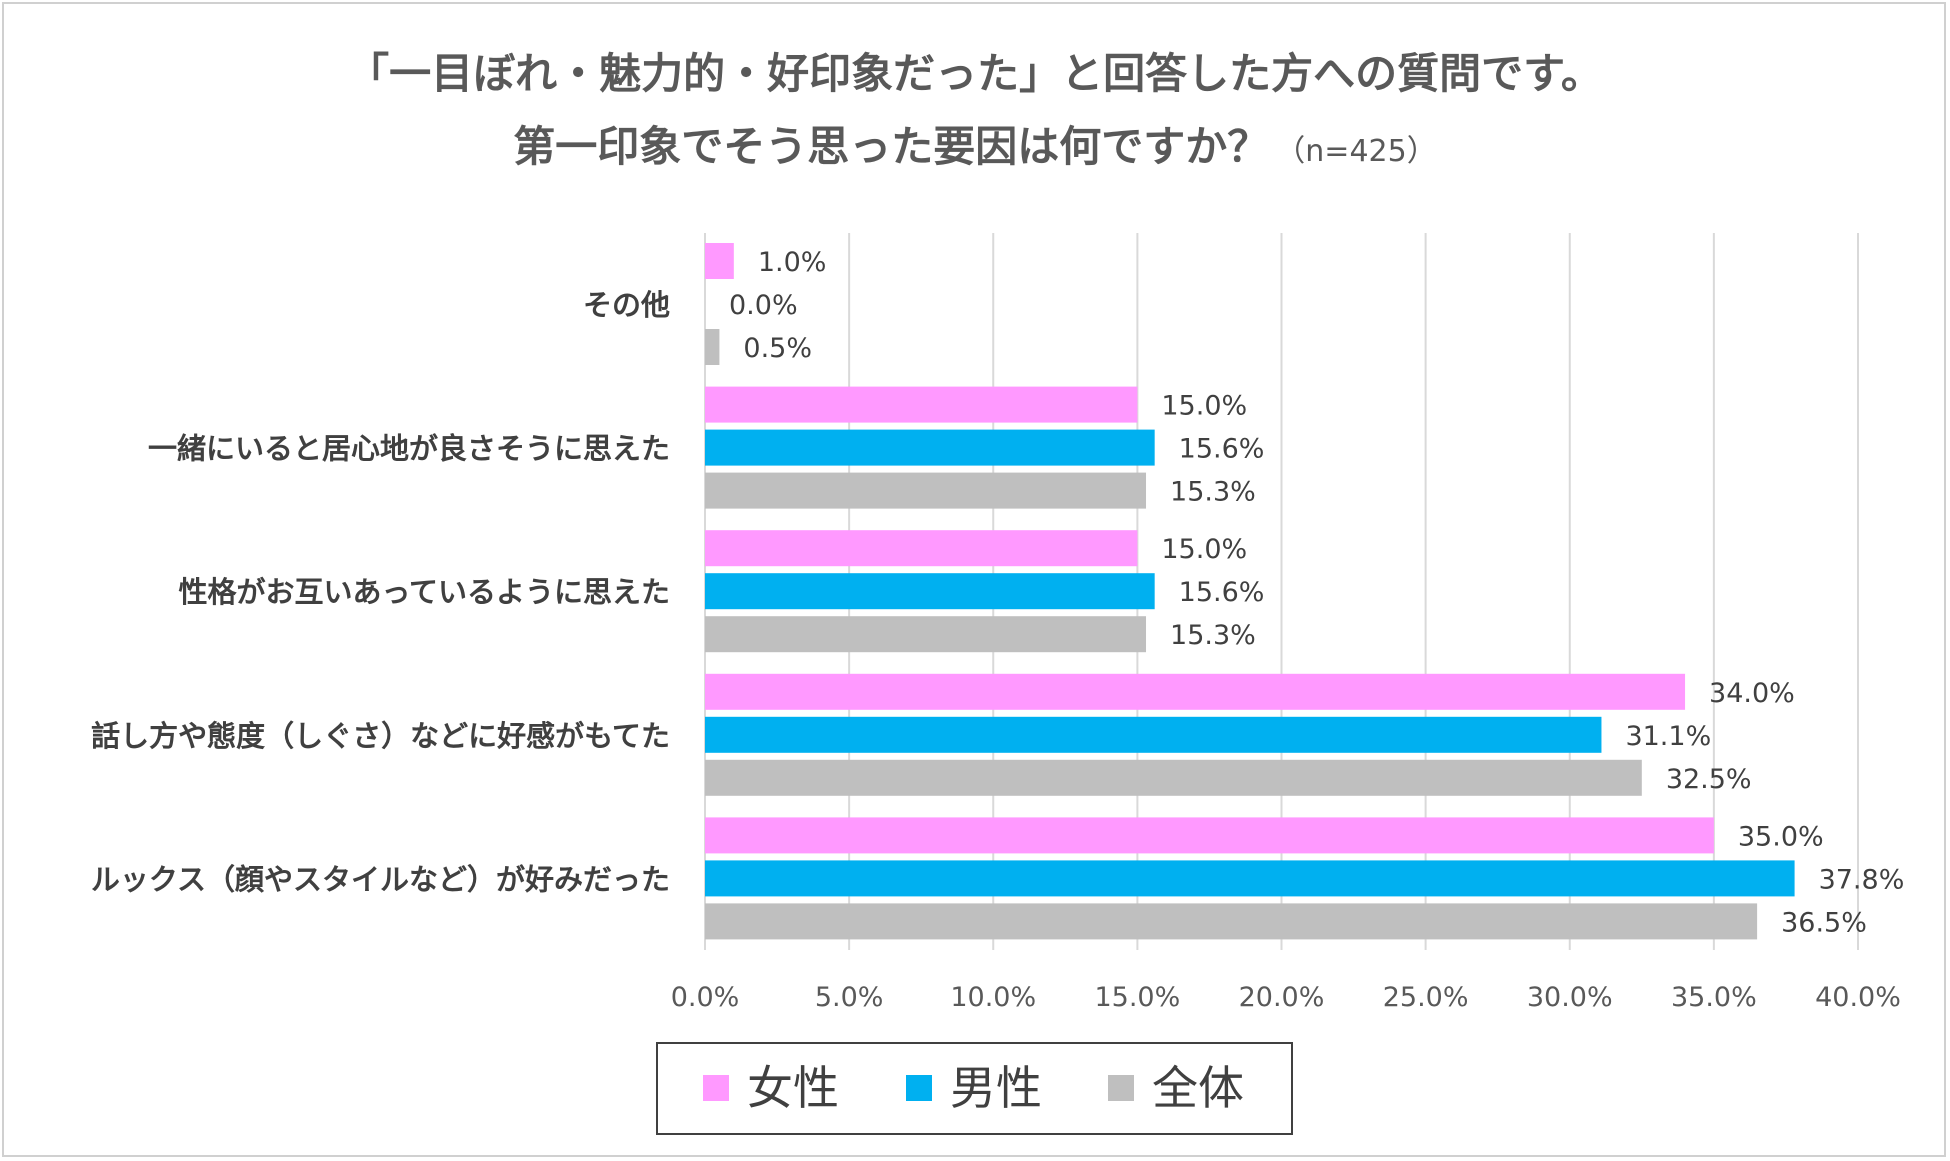  I want to click on x-tick-label: 30.0%, so click(1570, 997).